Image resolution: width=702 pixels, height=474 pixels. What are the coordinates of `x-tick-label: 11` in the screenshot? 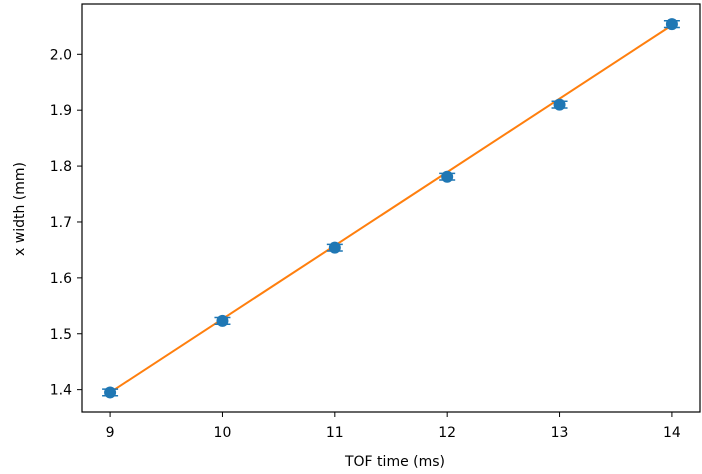 It's located at (335, 433).